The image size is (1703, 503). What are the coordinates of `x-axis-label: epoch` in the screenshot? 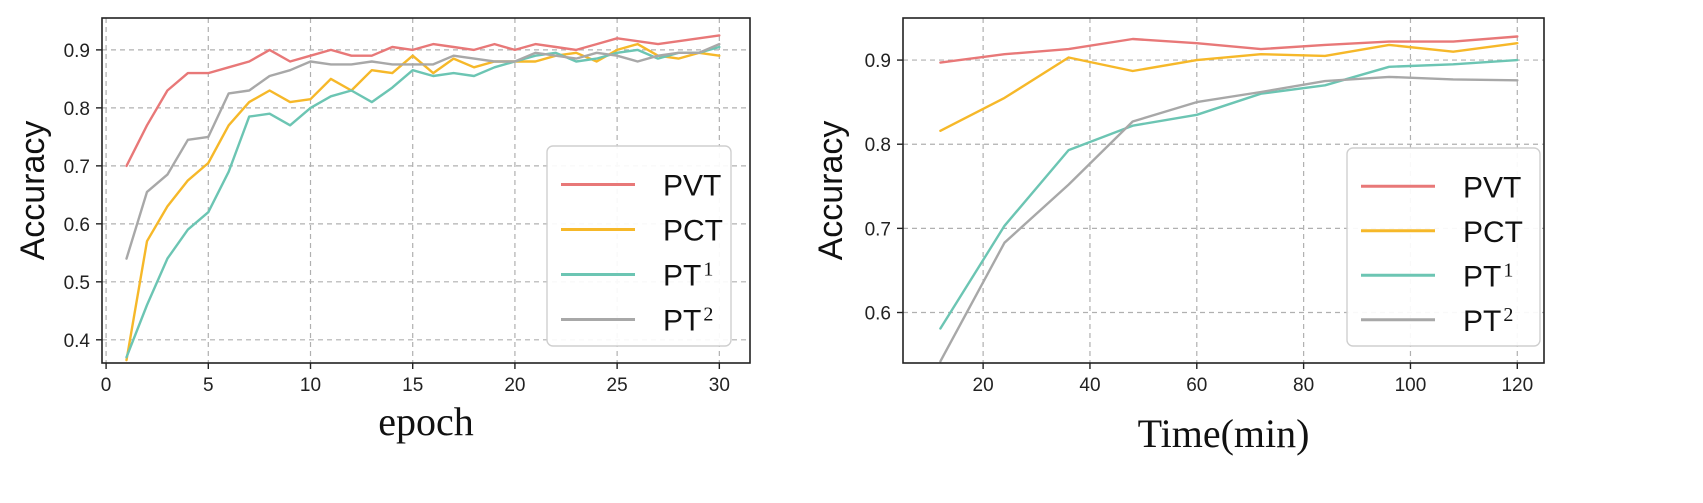 It's located at (426, 421).